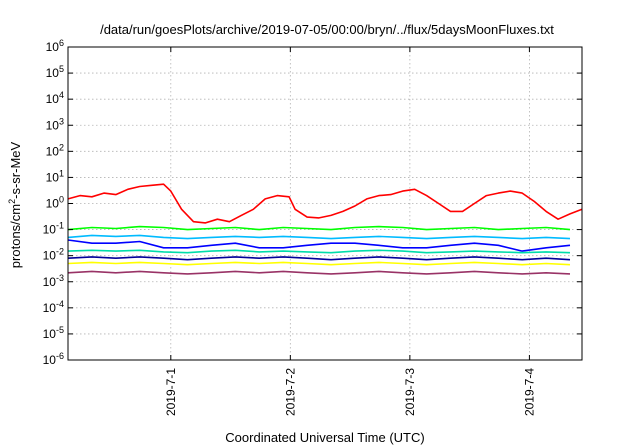  Describe the element at coordinates (60, 356) in the screenshot. I see `y-tick-label-exponent: -6` at that location.